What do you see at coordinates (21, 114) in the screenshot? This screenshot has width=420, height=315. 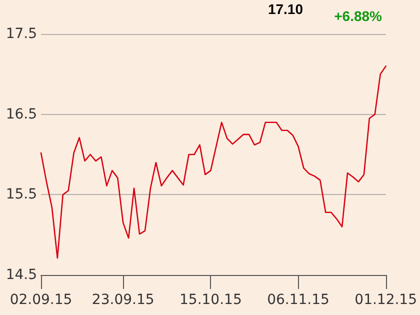 I see `y-tick-label: 16.5` at bounding box center [21, 114].